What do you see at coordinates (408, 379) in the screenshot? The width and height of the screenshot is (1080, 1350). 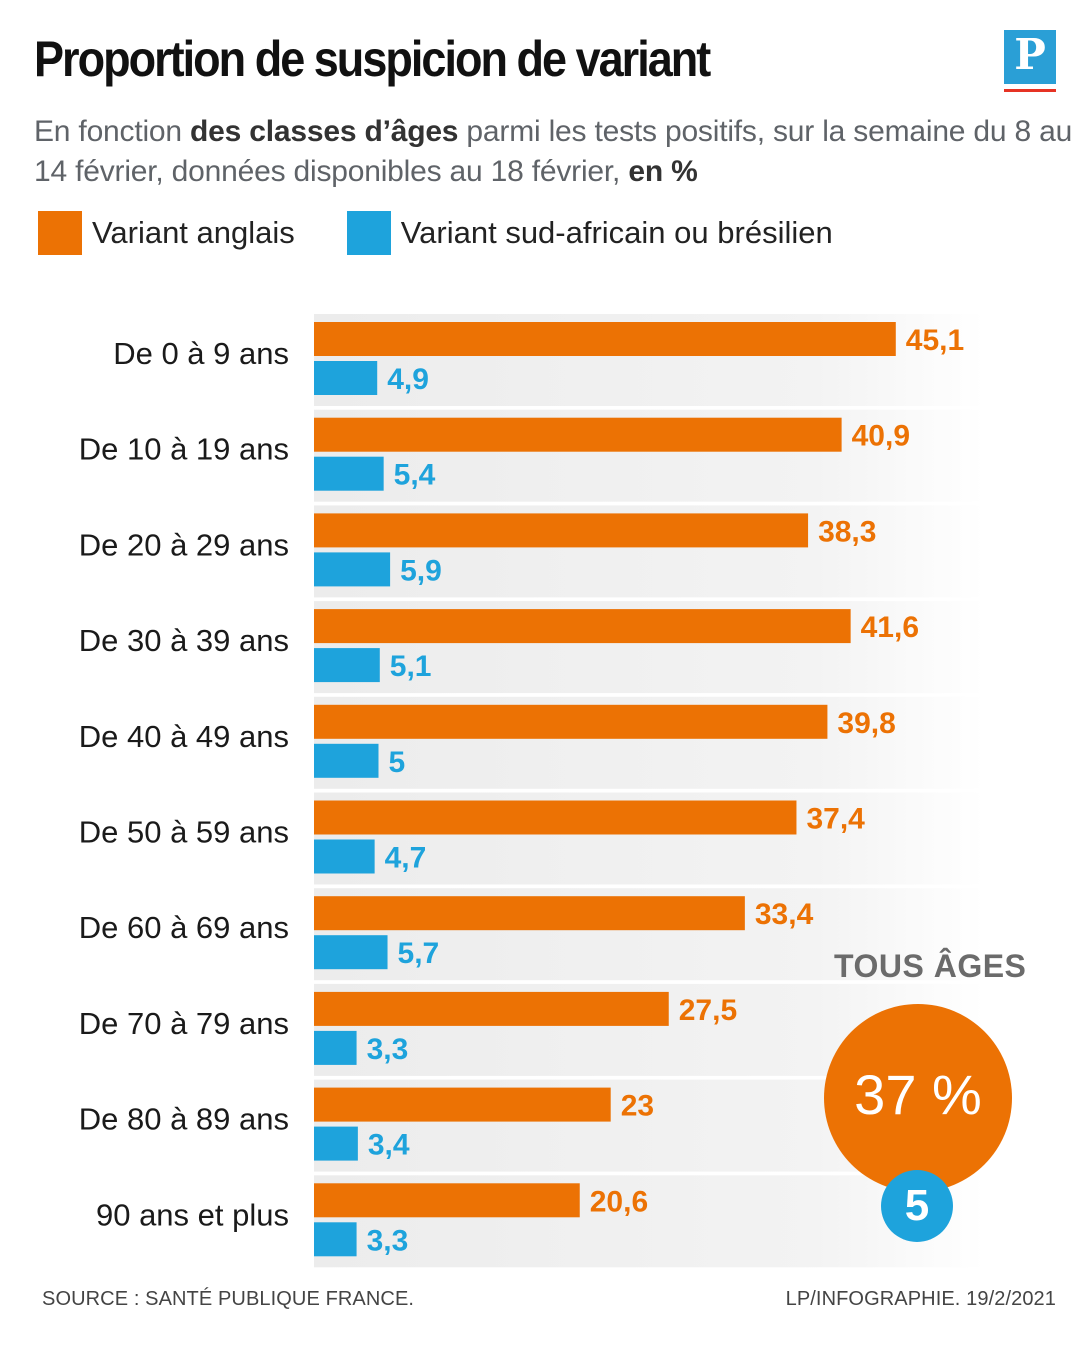 I see `data-label: 4,9` at bounding box center [408, 379].